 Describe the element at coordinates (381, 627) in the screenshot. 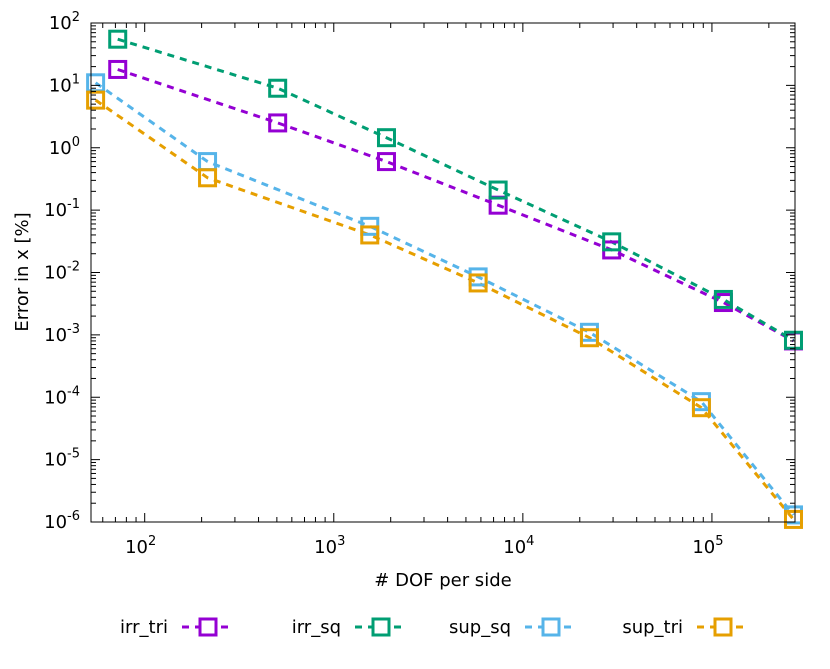

I see `legend-marker-irr_sq` at that location.